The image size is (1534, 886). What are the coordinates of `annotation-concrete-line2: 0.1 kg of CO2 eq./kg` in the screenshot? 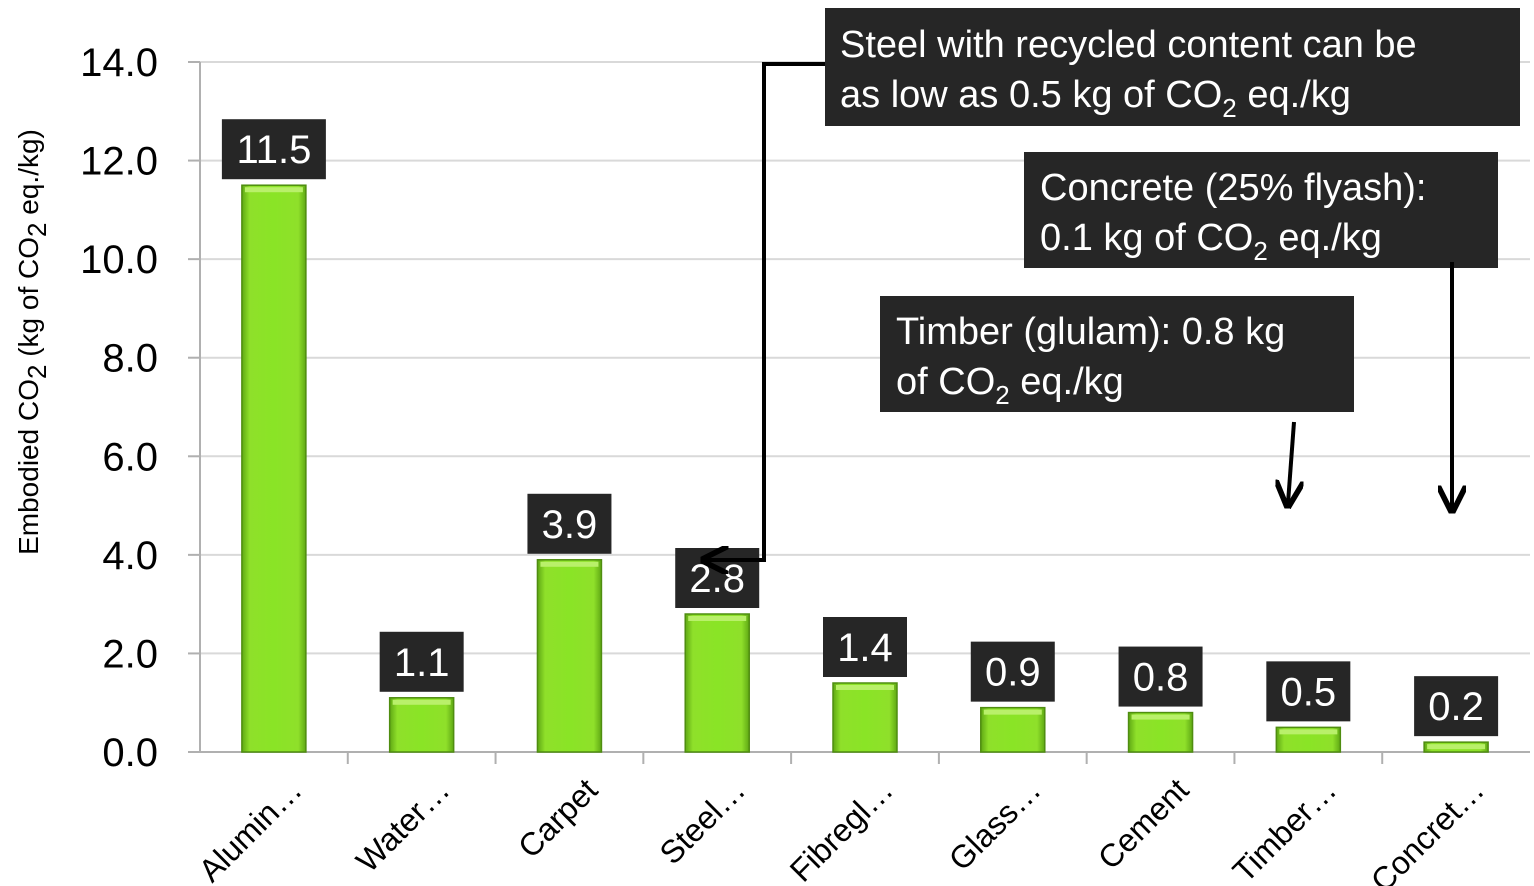 It's located at (1211, 241).